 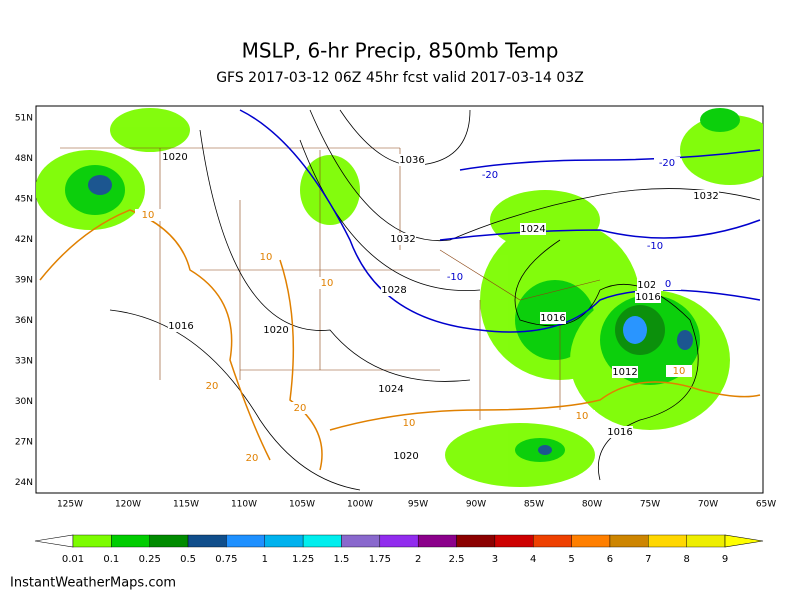 What do you see at coordinates (24, 321) in the screenshot?
I see `lat-label: 36N` at bounding box center [24, 321].